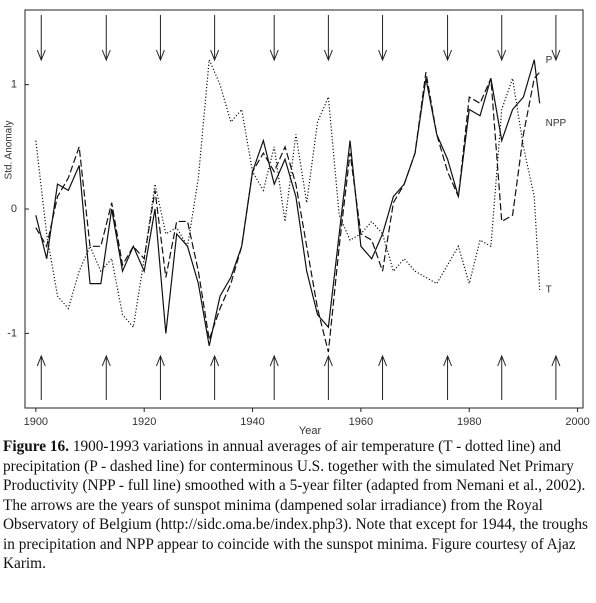 The width and height of the screenshot is (596, 603). I want to click on series-label: P, so click(549, 60).